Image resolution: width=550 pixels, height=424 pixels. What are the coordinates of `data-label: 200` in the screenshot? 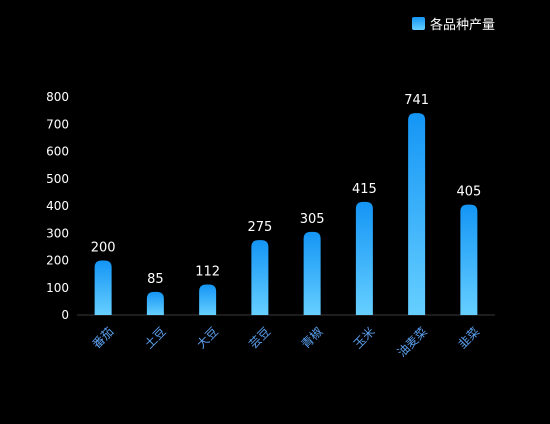 It's located at (103, 248).